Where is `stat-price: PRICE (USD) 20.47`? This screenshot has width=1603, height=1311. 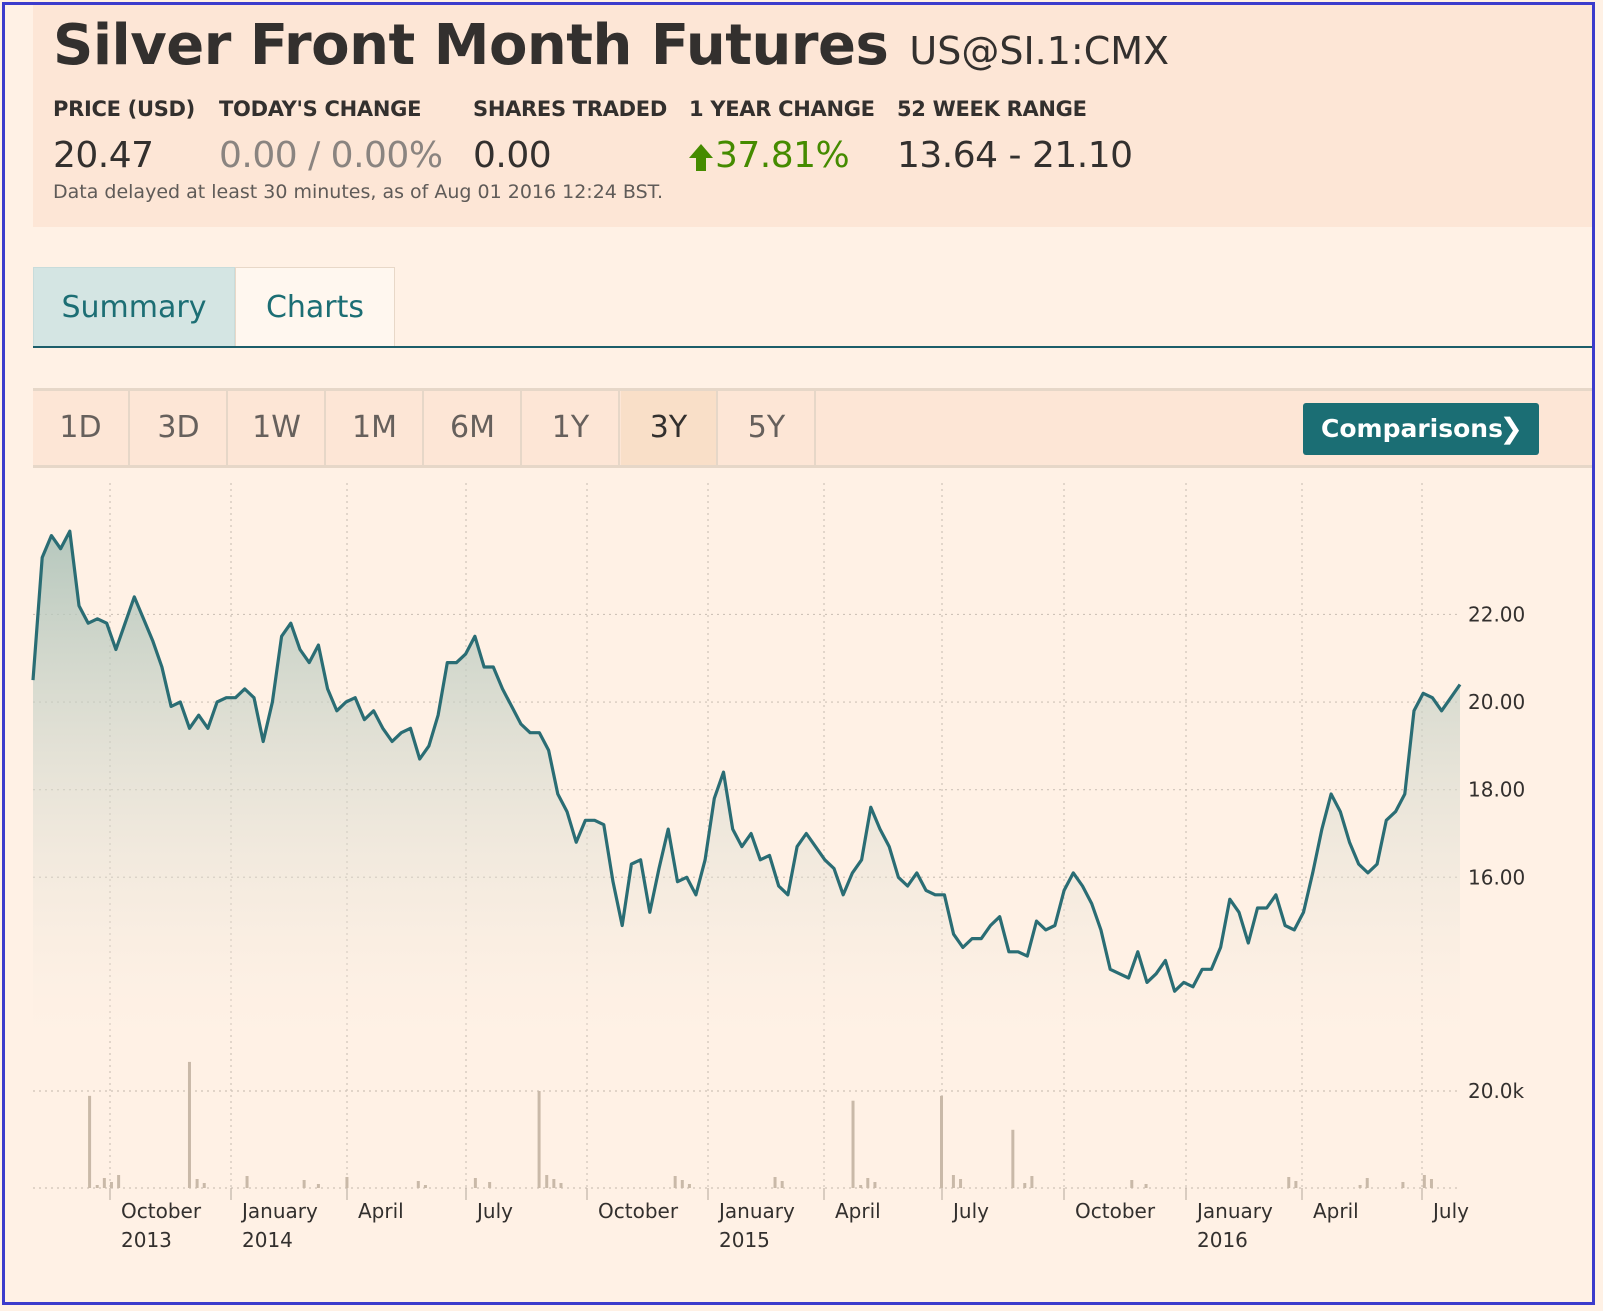 stat-price: PRICE (USD) 20.47 is located at coordinates (124, 136).